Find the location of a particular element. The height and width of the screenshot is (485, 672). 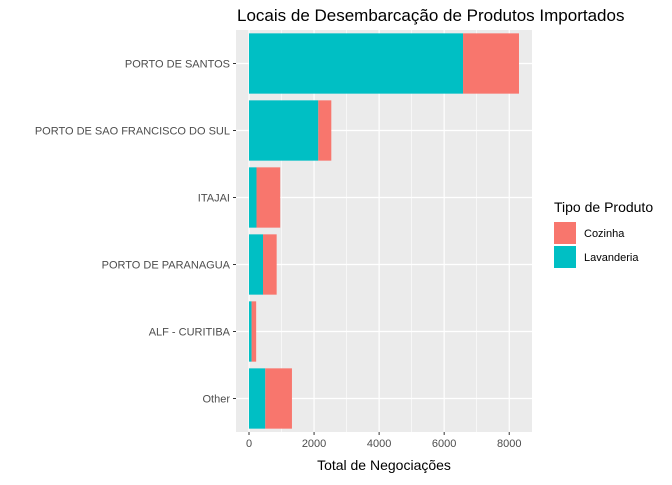

y-tick-label: PORTO DE SAO FRANCISCO DO SUL is located at coordinates (132, 132).